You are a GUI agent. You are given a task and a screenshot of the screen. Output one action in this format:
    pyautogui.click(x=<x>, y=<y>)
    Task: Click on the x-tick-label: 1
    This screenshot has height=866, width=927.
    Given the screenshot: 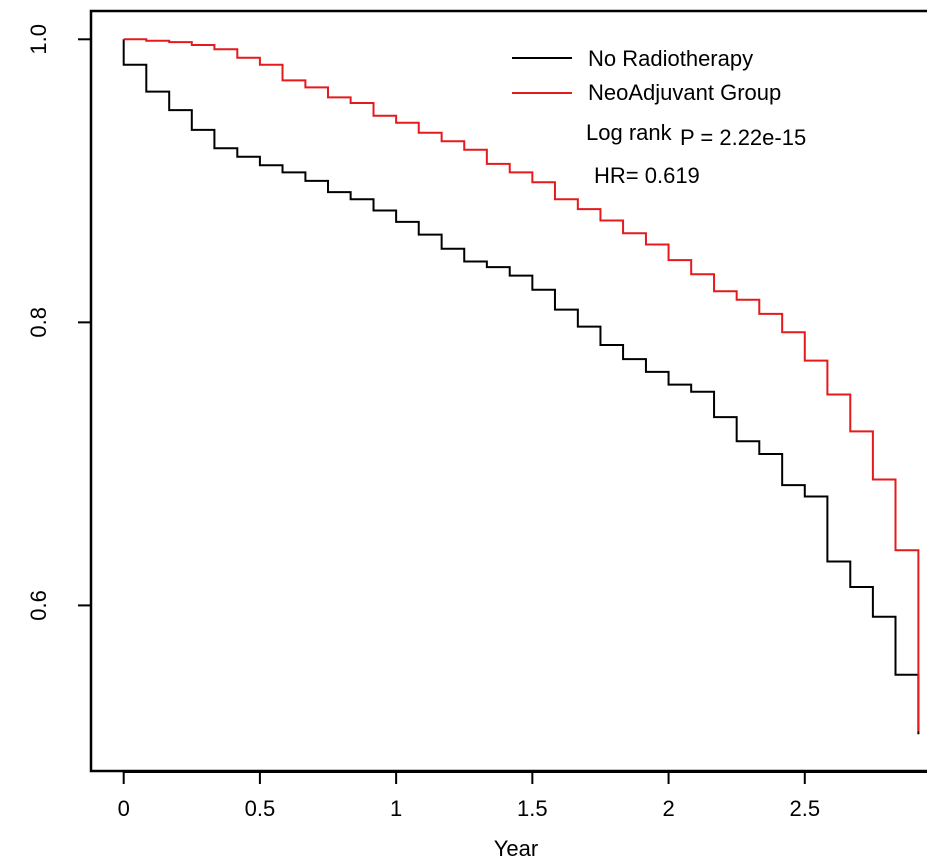 What is the action you would take?
    pyautogui.click(x=396, y=808)
    